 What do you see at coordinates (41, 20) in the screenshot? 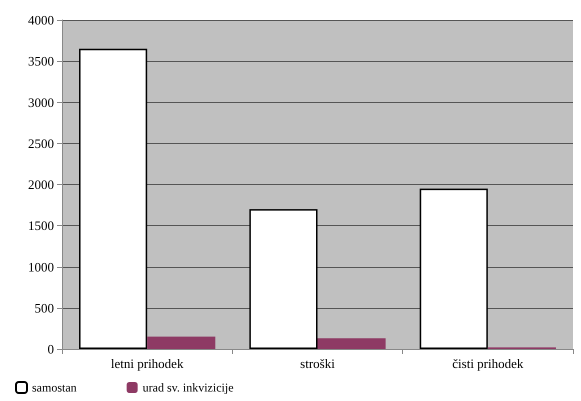
I see `y-tick-label: 4000` at bounding box center [41, 20].